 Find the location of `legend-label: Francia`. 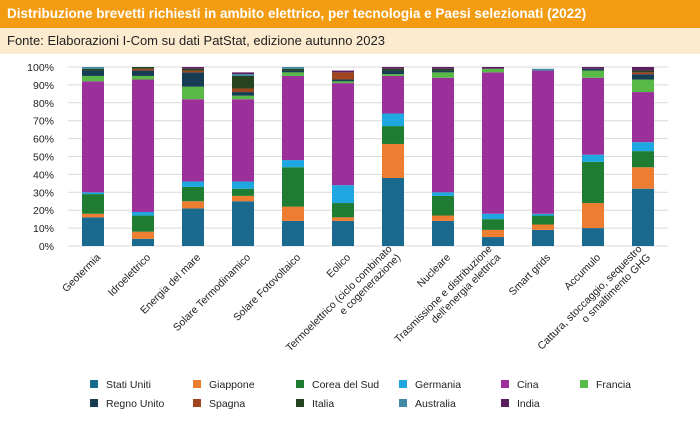

legend-label: Francia is located at coordinates (613, 385).